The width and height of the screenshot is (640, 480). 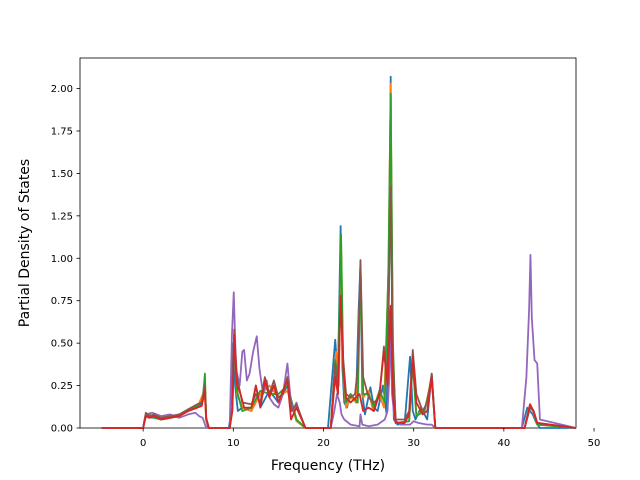 I want to click on x-tick-label: 50, so click(x=594, y=443).